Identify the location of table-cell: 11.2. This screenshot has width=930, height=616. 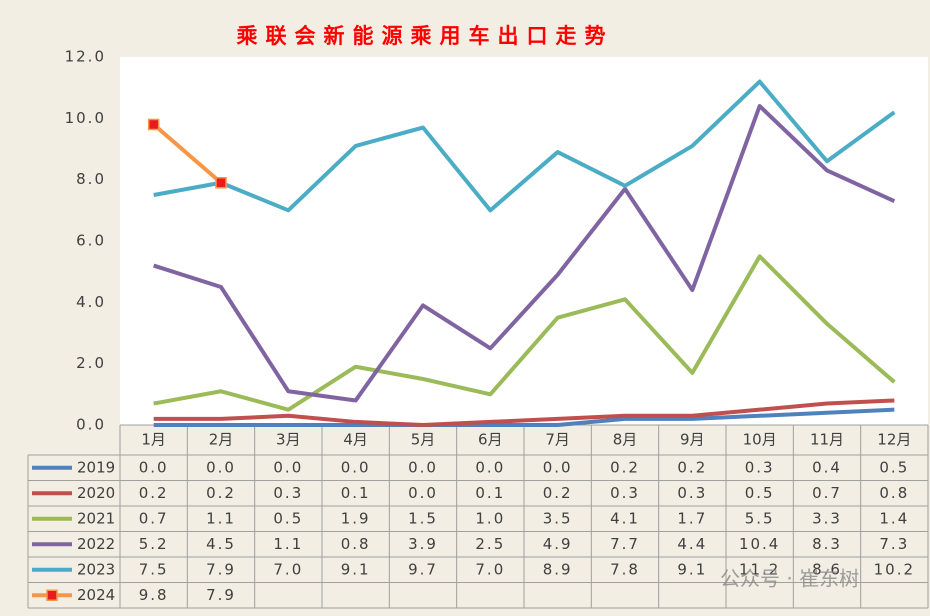
(759, 569).